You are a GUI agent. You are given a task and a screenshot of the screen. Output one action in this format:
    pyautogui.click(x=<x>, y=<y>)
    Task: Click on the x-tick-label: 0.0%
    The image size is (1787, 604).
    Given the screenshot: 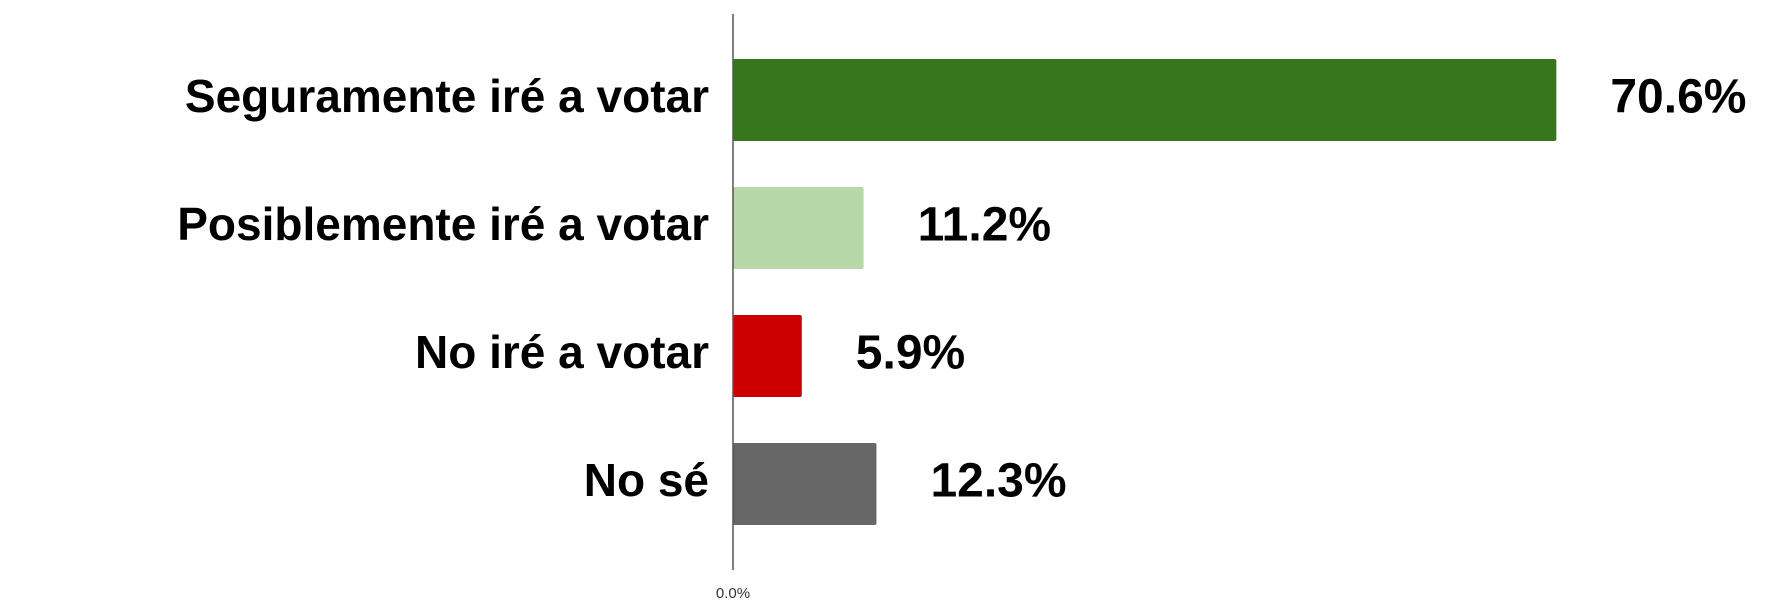 What is the action you would take?
    pyautogui.click(x=733, y=593)
    